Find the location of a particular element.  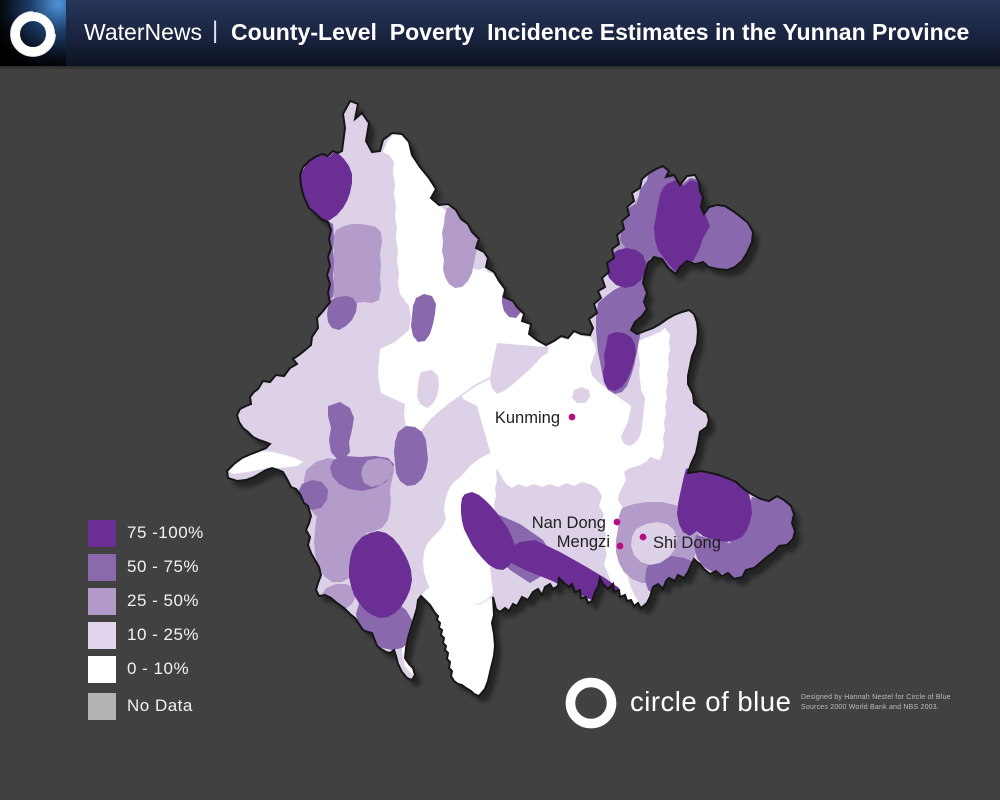

svg-text: Kunming is located at coordinates (527, 418).